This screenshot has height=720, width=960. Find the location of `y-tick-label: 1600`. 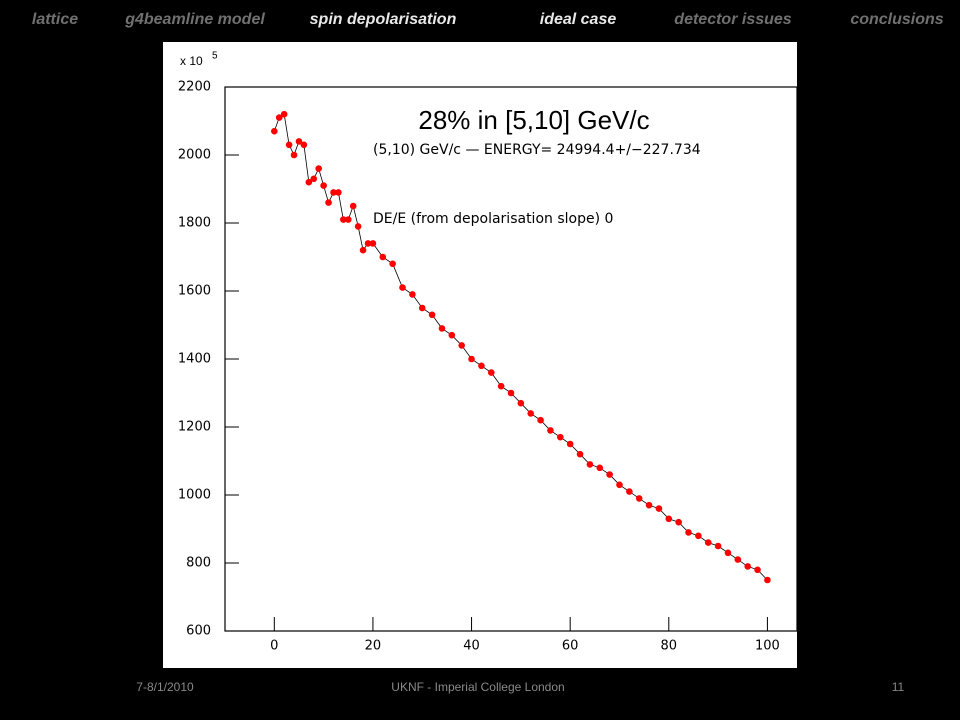

y-tick-label: 1600 is located at coordinates (194, 291).